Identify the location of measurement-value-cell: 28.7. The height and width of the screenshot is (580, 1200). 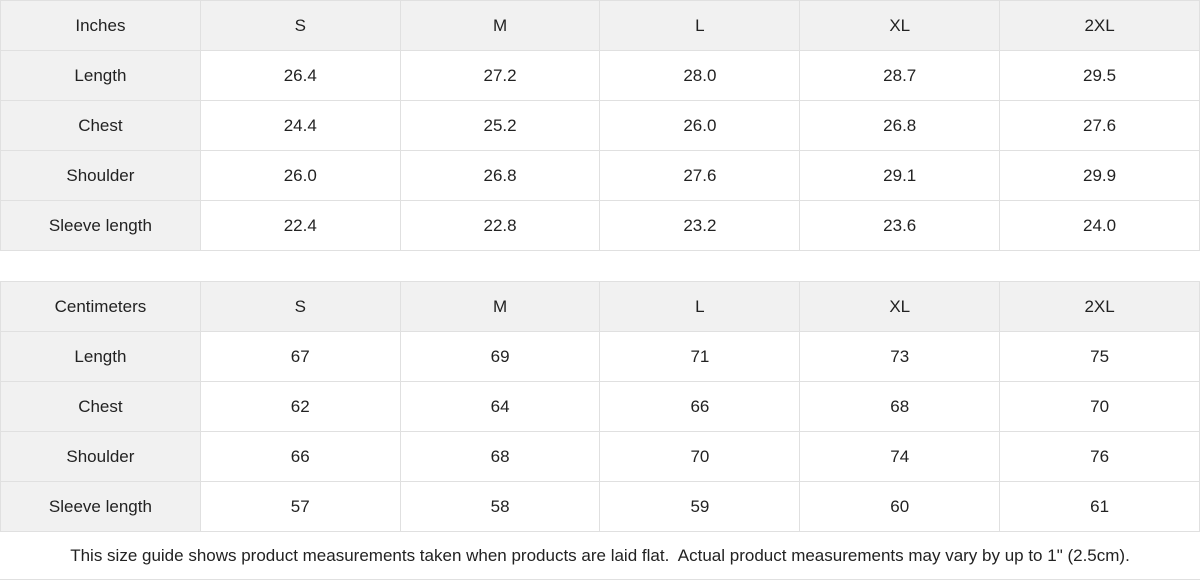
(900, 75).